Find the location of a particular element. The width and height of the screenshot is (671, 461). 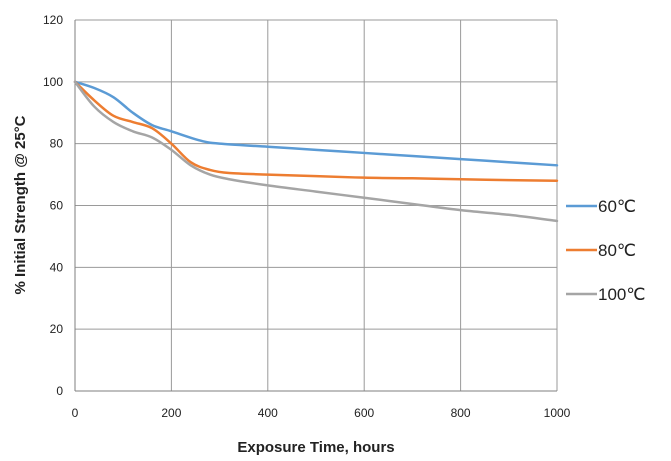

y-tick-label: 40 is located at coordinates (57, 267).